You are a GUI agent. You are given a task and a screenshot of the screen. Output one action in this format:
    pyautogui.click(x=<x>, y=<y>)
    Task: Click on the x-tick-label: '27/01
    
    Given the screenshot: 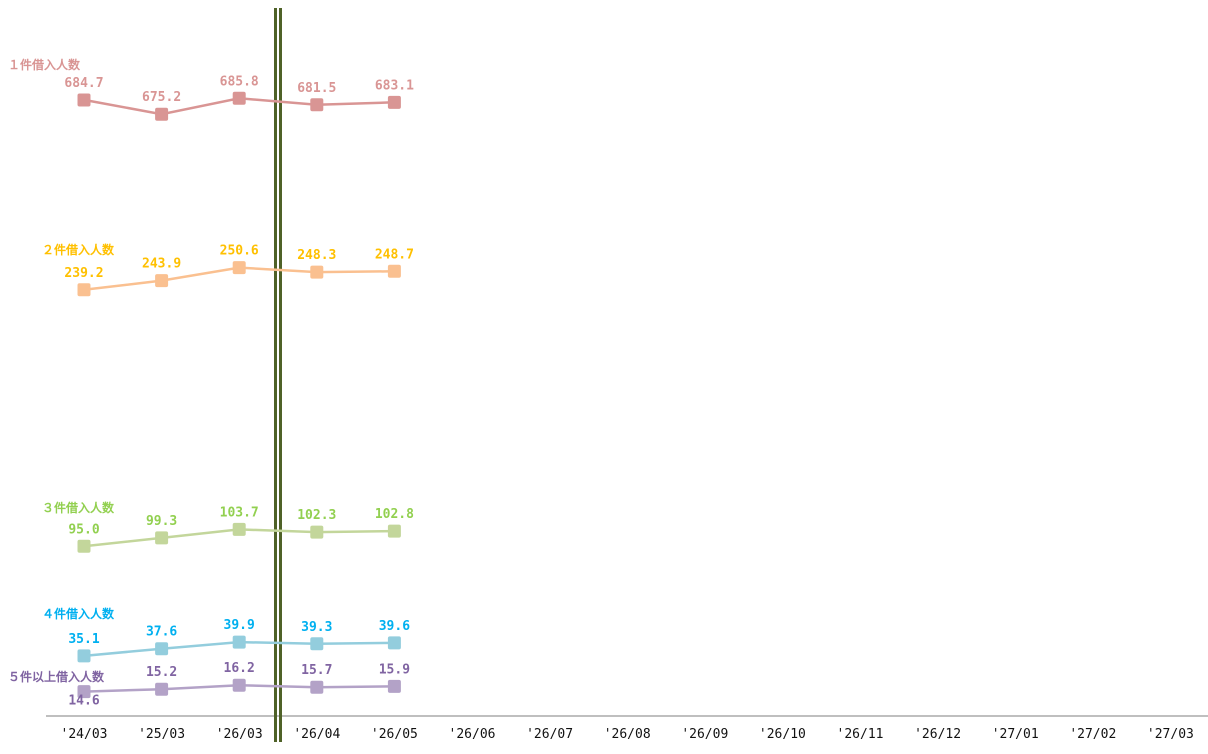 What is the action you would take?
    pyautogui.click(x=1015, y=734)
    